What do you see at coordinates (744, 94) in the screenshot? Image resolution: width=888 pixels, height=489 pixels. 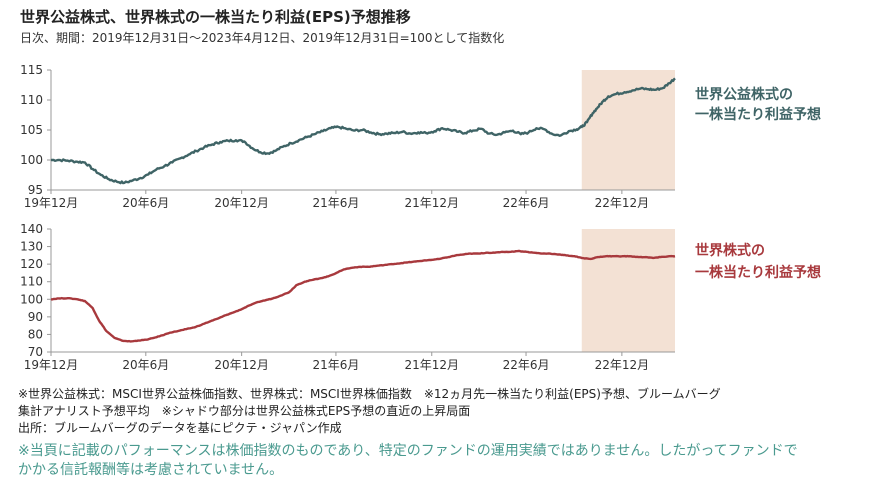 I see `series-label-line: 世界公益株式の` at bounding box center [744, 94].